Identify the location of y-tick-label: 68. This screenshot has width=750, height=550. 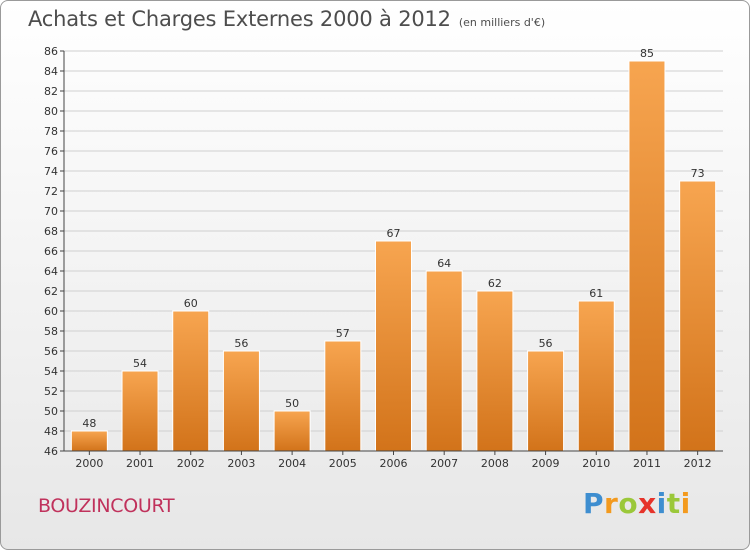
(51, 231).